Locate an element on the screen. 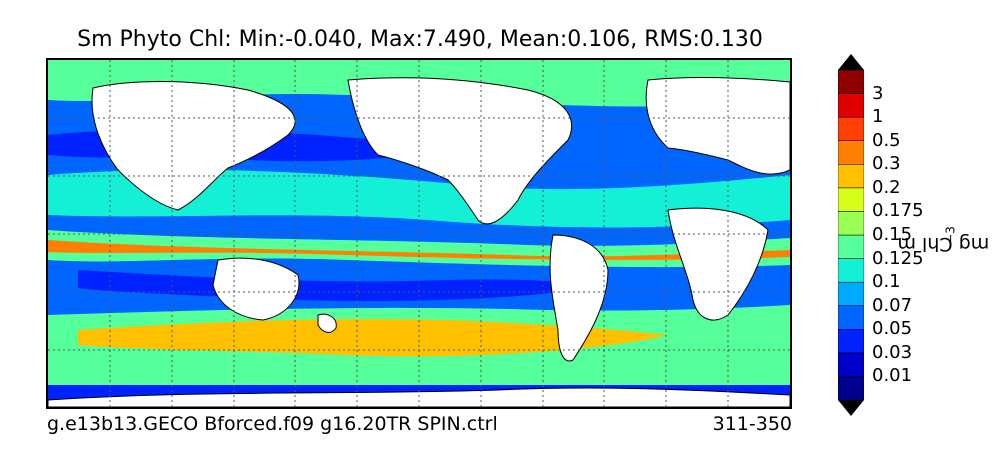  colorbar-tick-label: 0.175 is located at coordinates (898, 211).